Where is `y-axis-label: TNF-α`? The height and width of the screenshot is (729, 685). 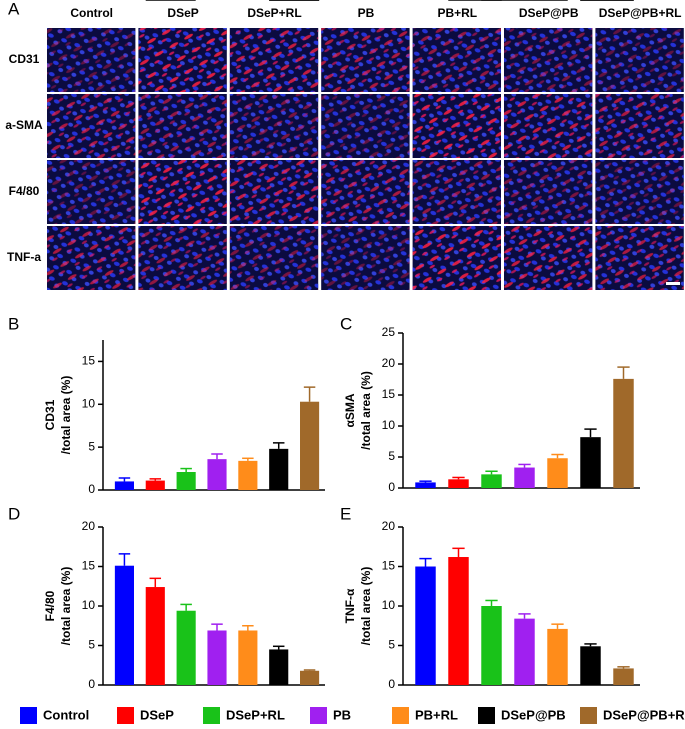
y-axis-label: TNF-α is located at coordinates (350, 605).